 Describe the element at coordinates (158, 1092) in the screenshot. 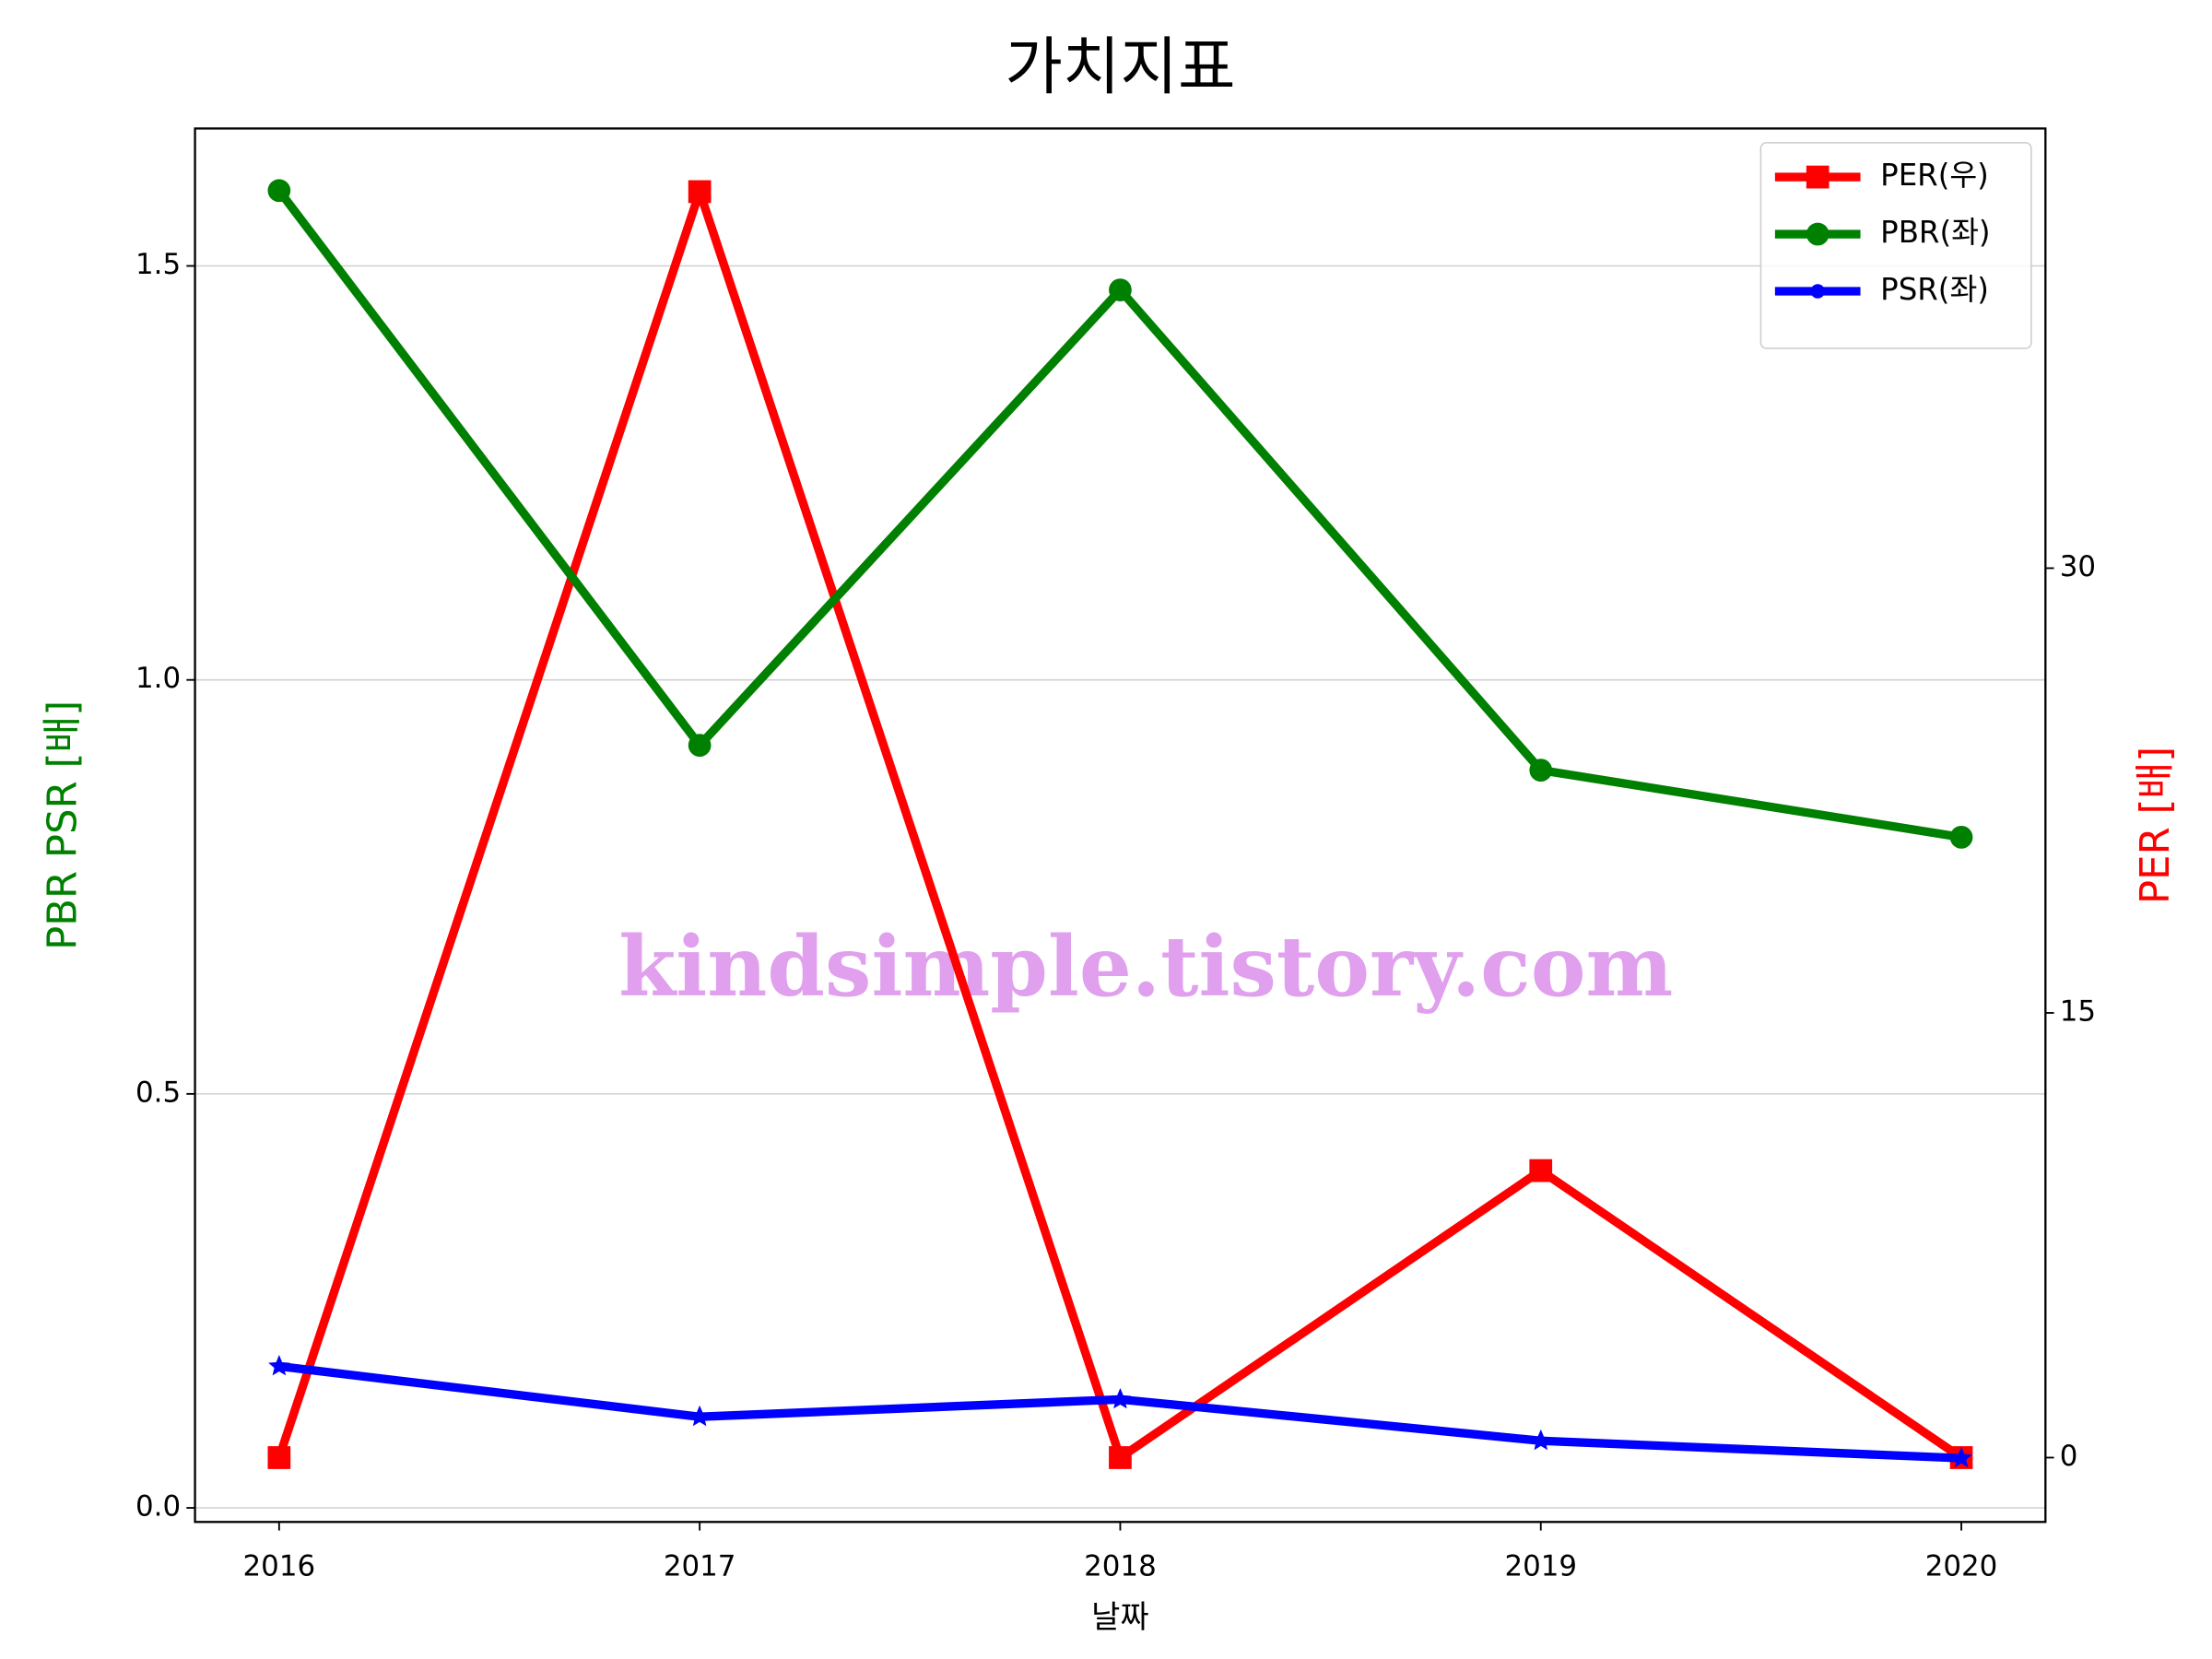

I see `y-tick-label: 0.5` at that location.